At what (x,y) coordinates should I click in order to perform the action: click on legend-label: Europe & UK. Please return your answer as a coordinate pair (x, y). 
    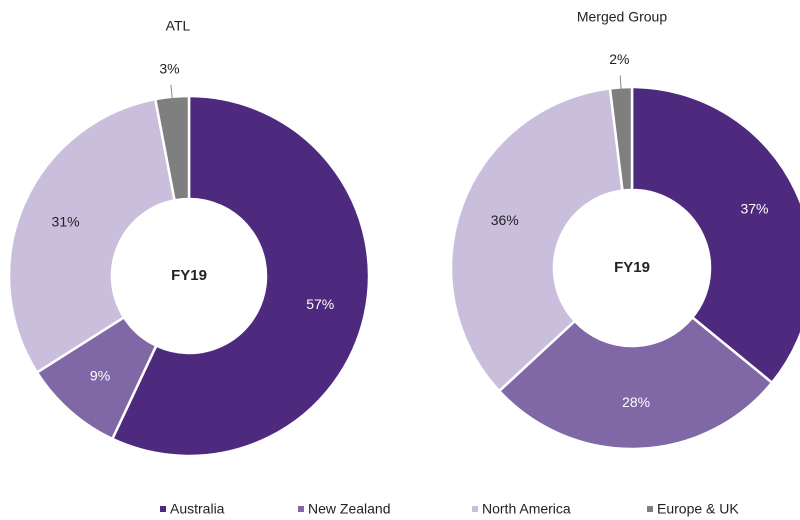
    Looking at the image, I should click on (698, 509).